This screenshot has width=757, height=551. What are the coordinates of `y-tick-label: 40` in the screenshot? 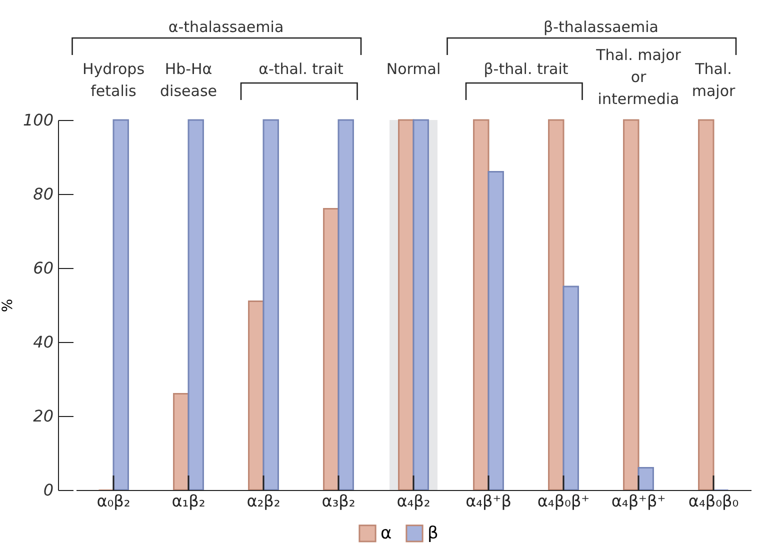 It's located at (43, 342).